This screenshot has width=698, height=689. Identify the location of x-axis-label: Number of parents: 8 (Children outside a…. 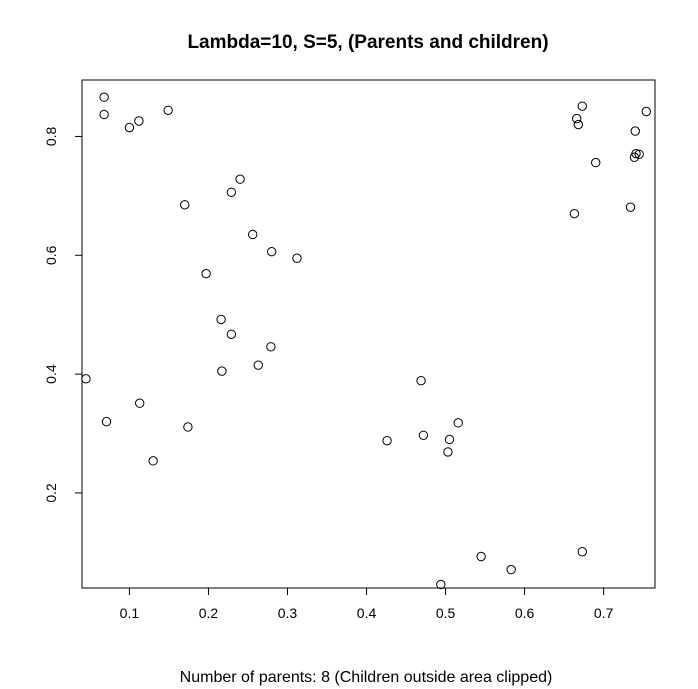
(366, 677).